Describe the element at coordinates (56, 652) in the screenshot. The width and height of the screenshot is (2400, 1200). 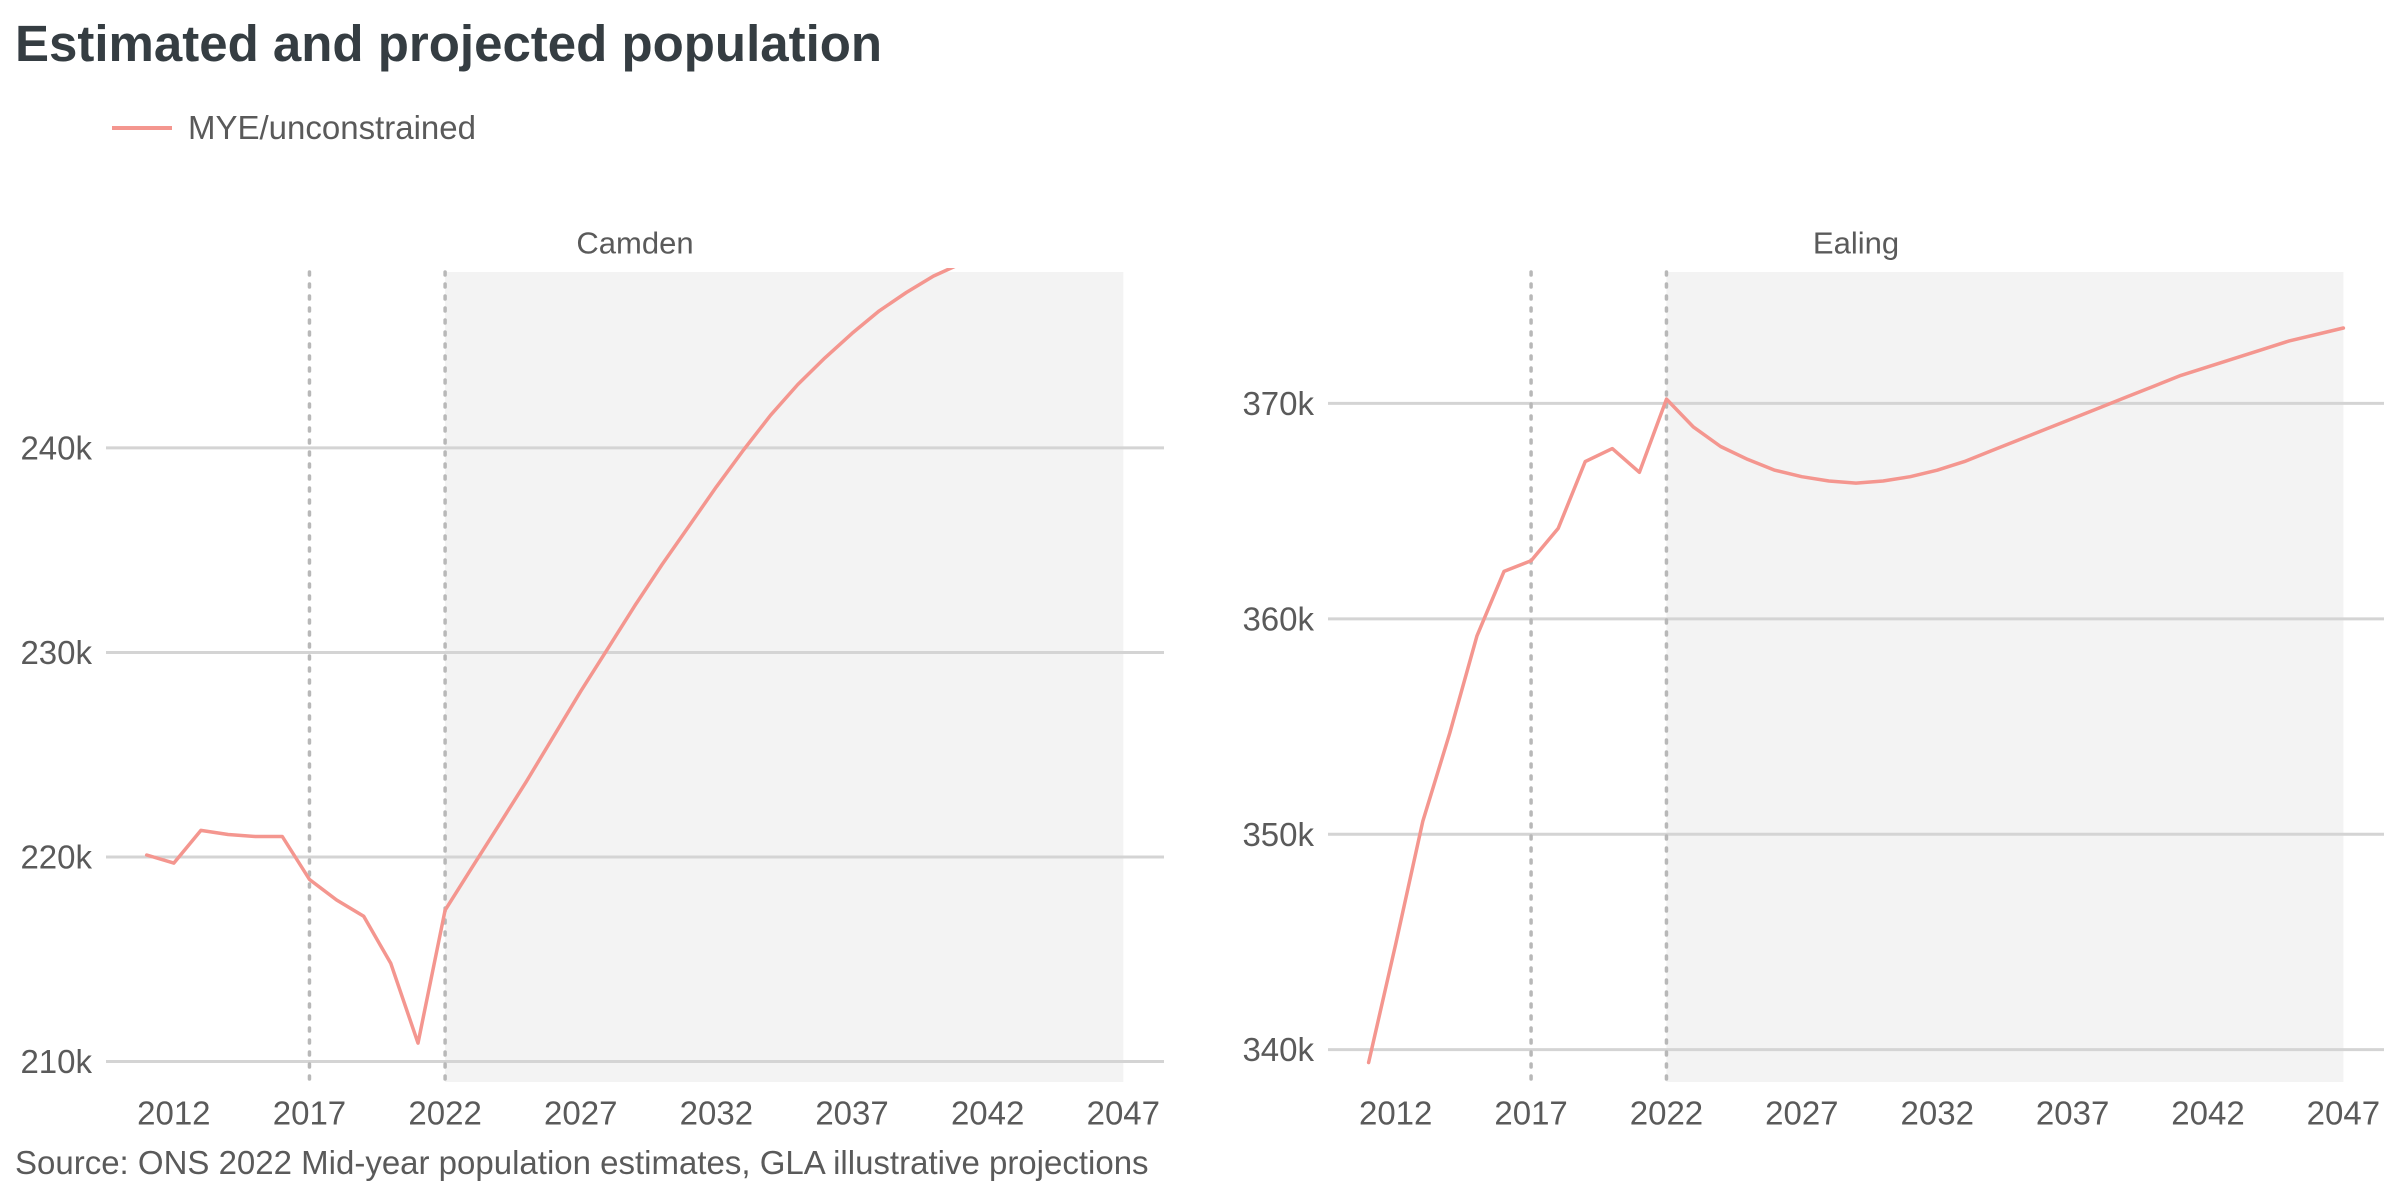
I see `y-tick-label: 230k` at that location.